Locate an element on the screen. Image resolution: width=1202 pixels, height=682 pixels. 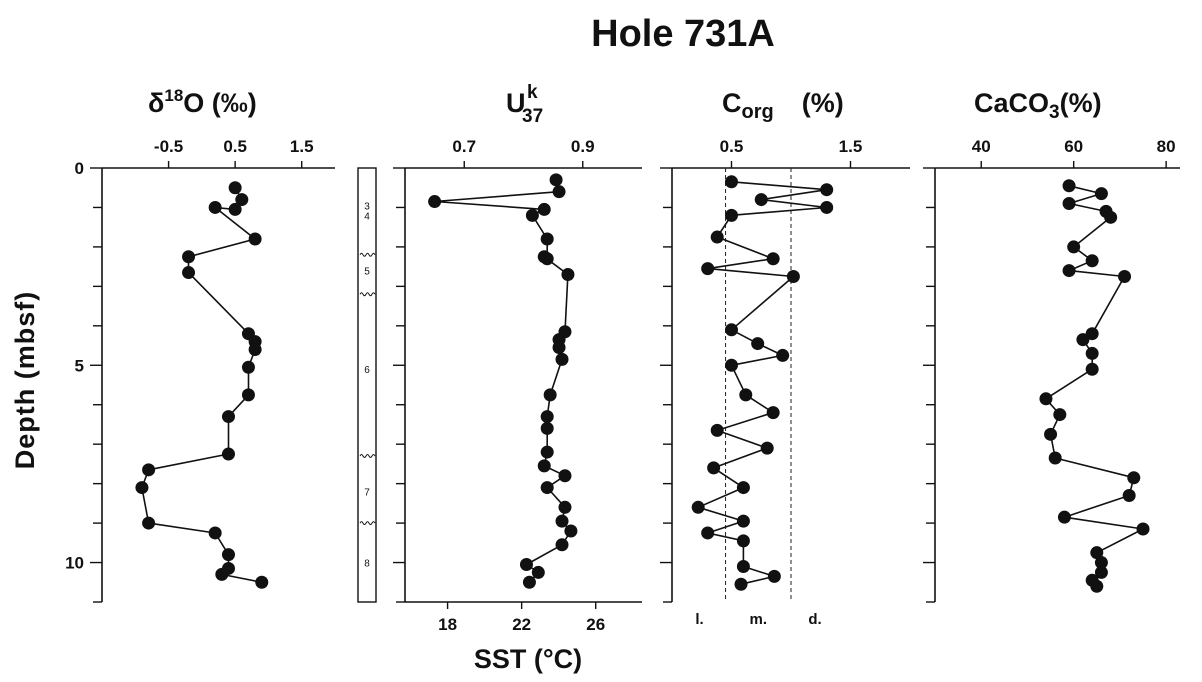
sst-axis-label: SST (°C) is located at coordinates (528, 659).